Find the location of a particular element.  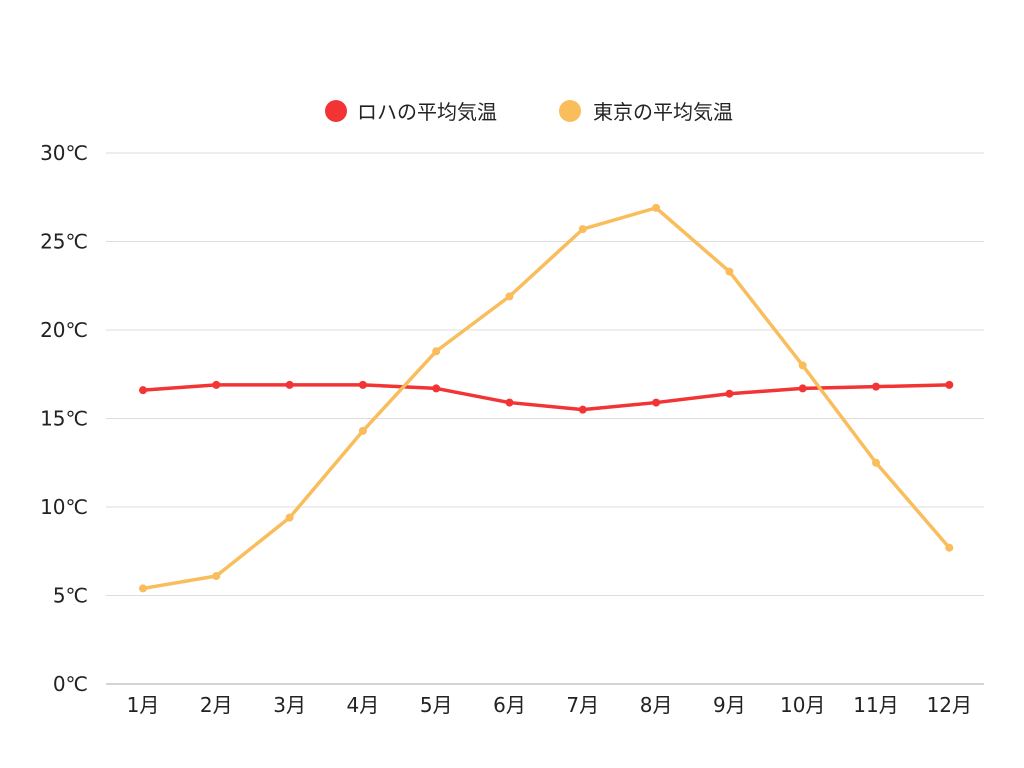

legend-label: ロハの平均気温 is located at coordinates (427, 112).